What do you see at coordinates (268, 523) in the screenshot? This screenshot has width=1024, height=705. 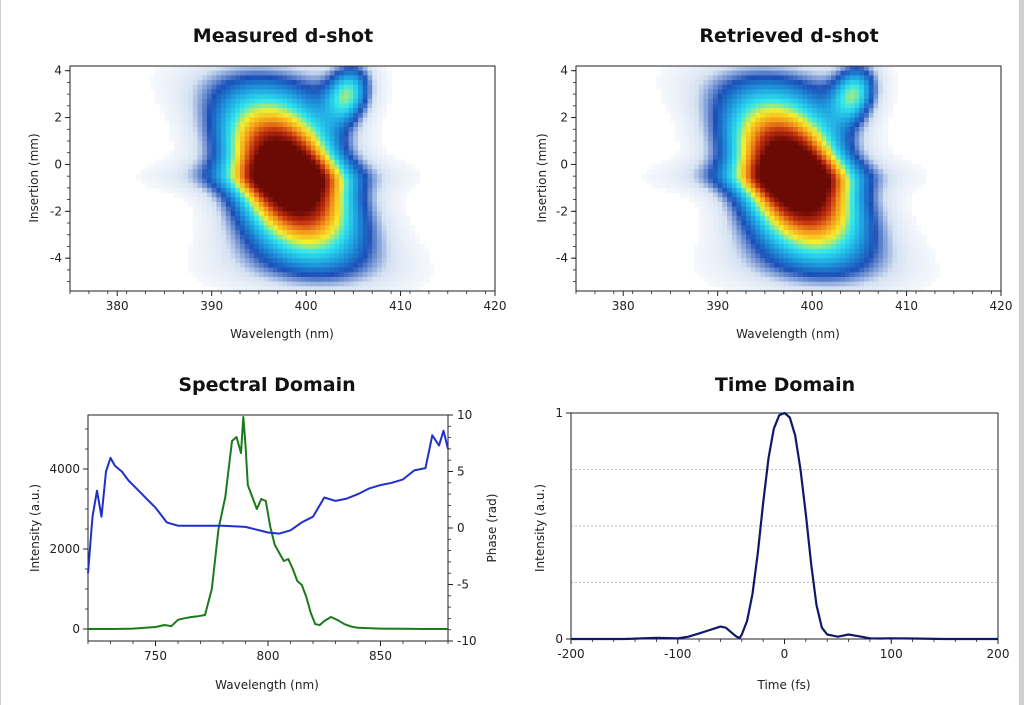 I see `intensity-series-line` at bounding box center [268, 523].